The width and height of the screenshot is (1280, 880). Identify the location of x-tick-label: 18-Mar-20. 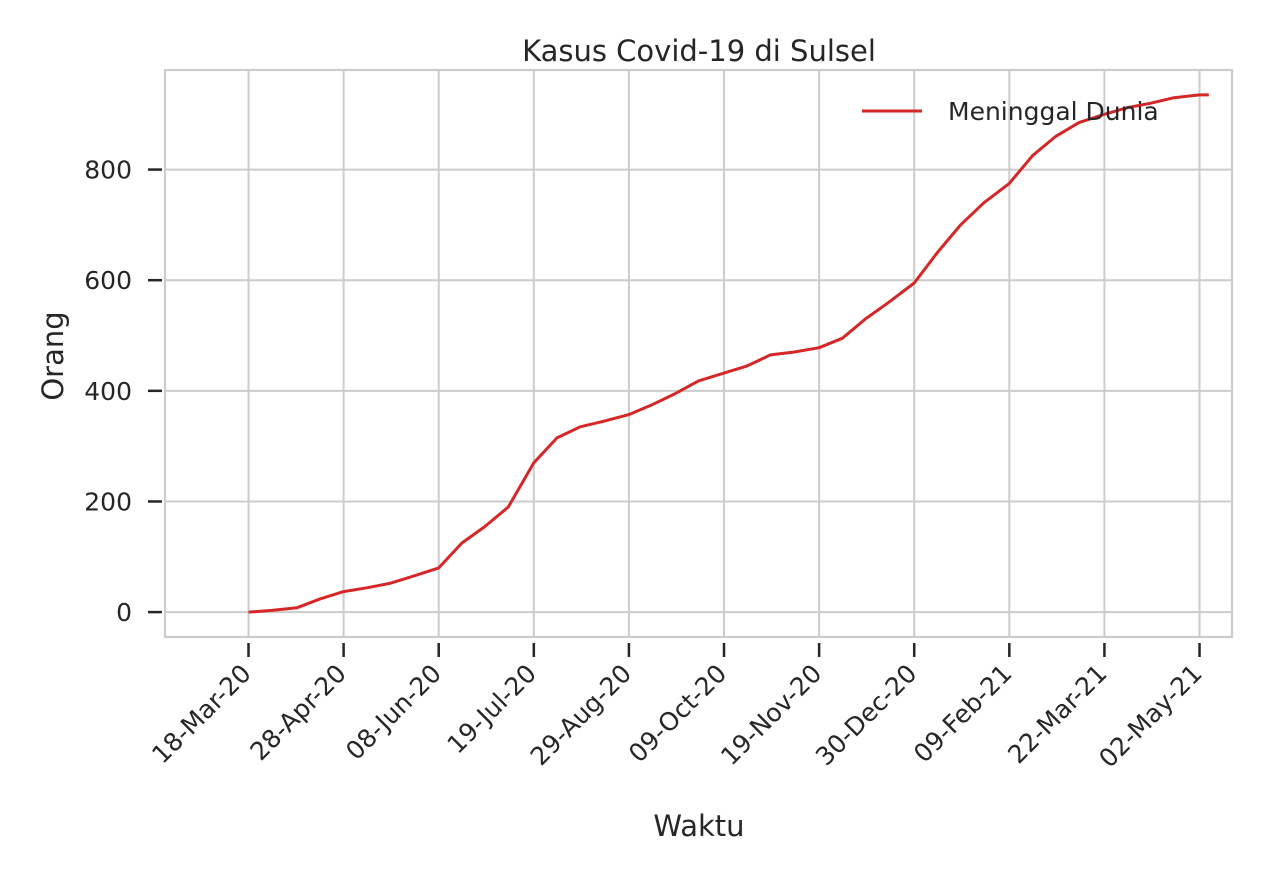
(201, 714).